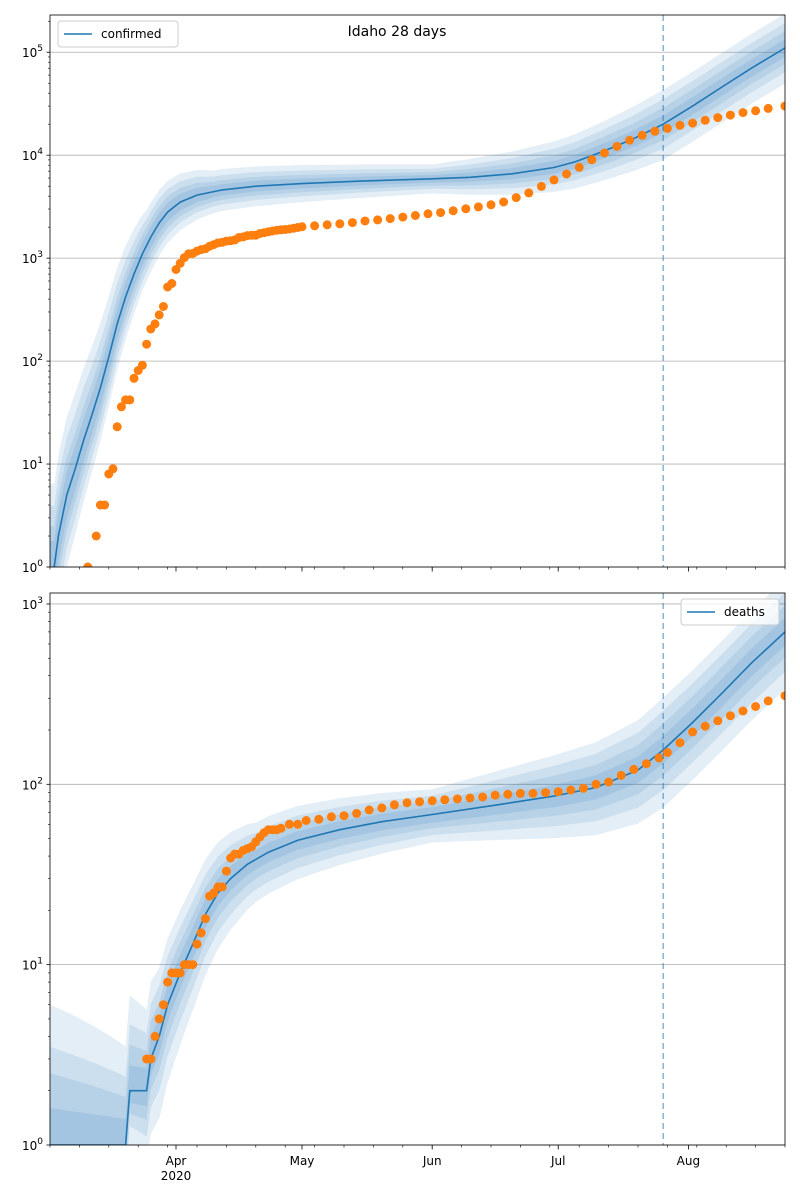  What do you see at coordinates (176, 1161) in the screenshot?
I see `x-tick-label: Apr` at bounding box center [176, 1161].